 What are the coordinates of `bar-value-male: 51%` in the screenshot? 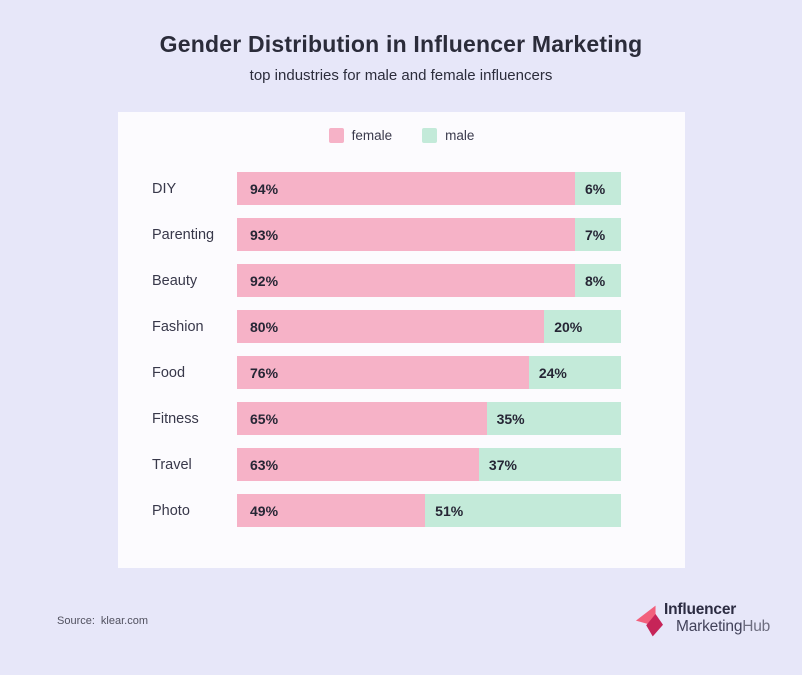 It's located at (449, 510).